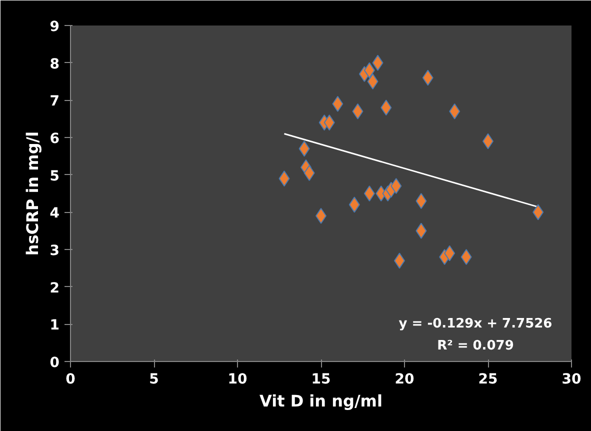 The image size is (591, 431). Describe the element at coordinates (55, 139) in the screenshot. I see `y-tick-label: 6` at that location.